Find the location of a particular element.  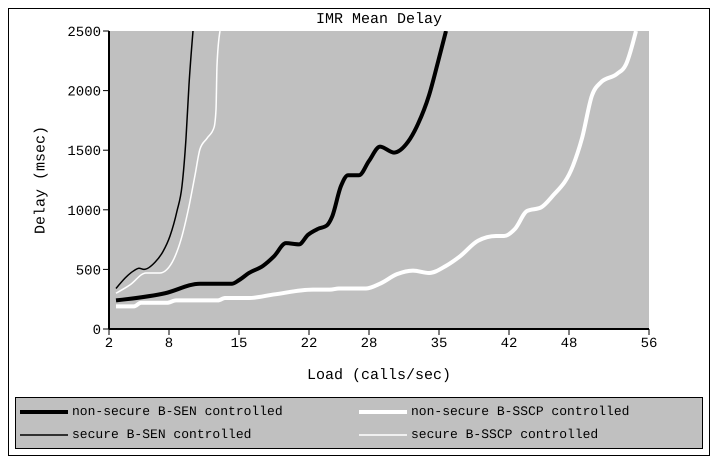

x-tick-label: 48 is located at coordinates (569, 344).